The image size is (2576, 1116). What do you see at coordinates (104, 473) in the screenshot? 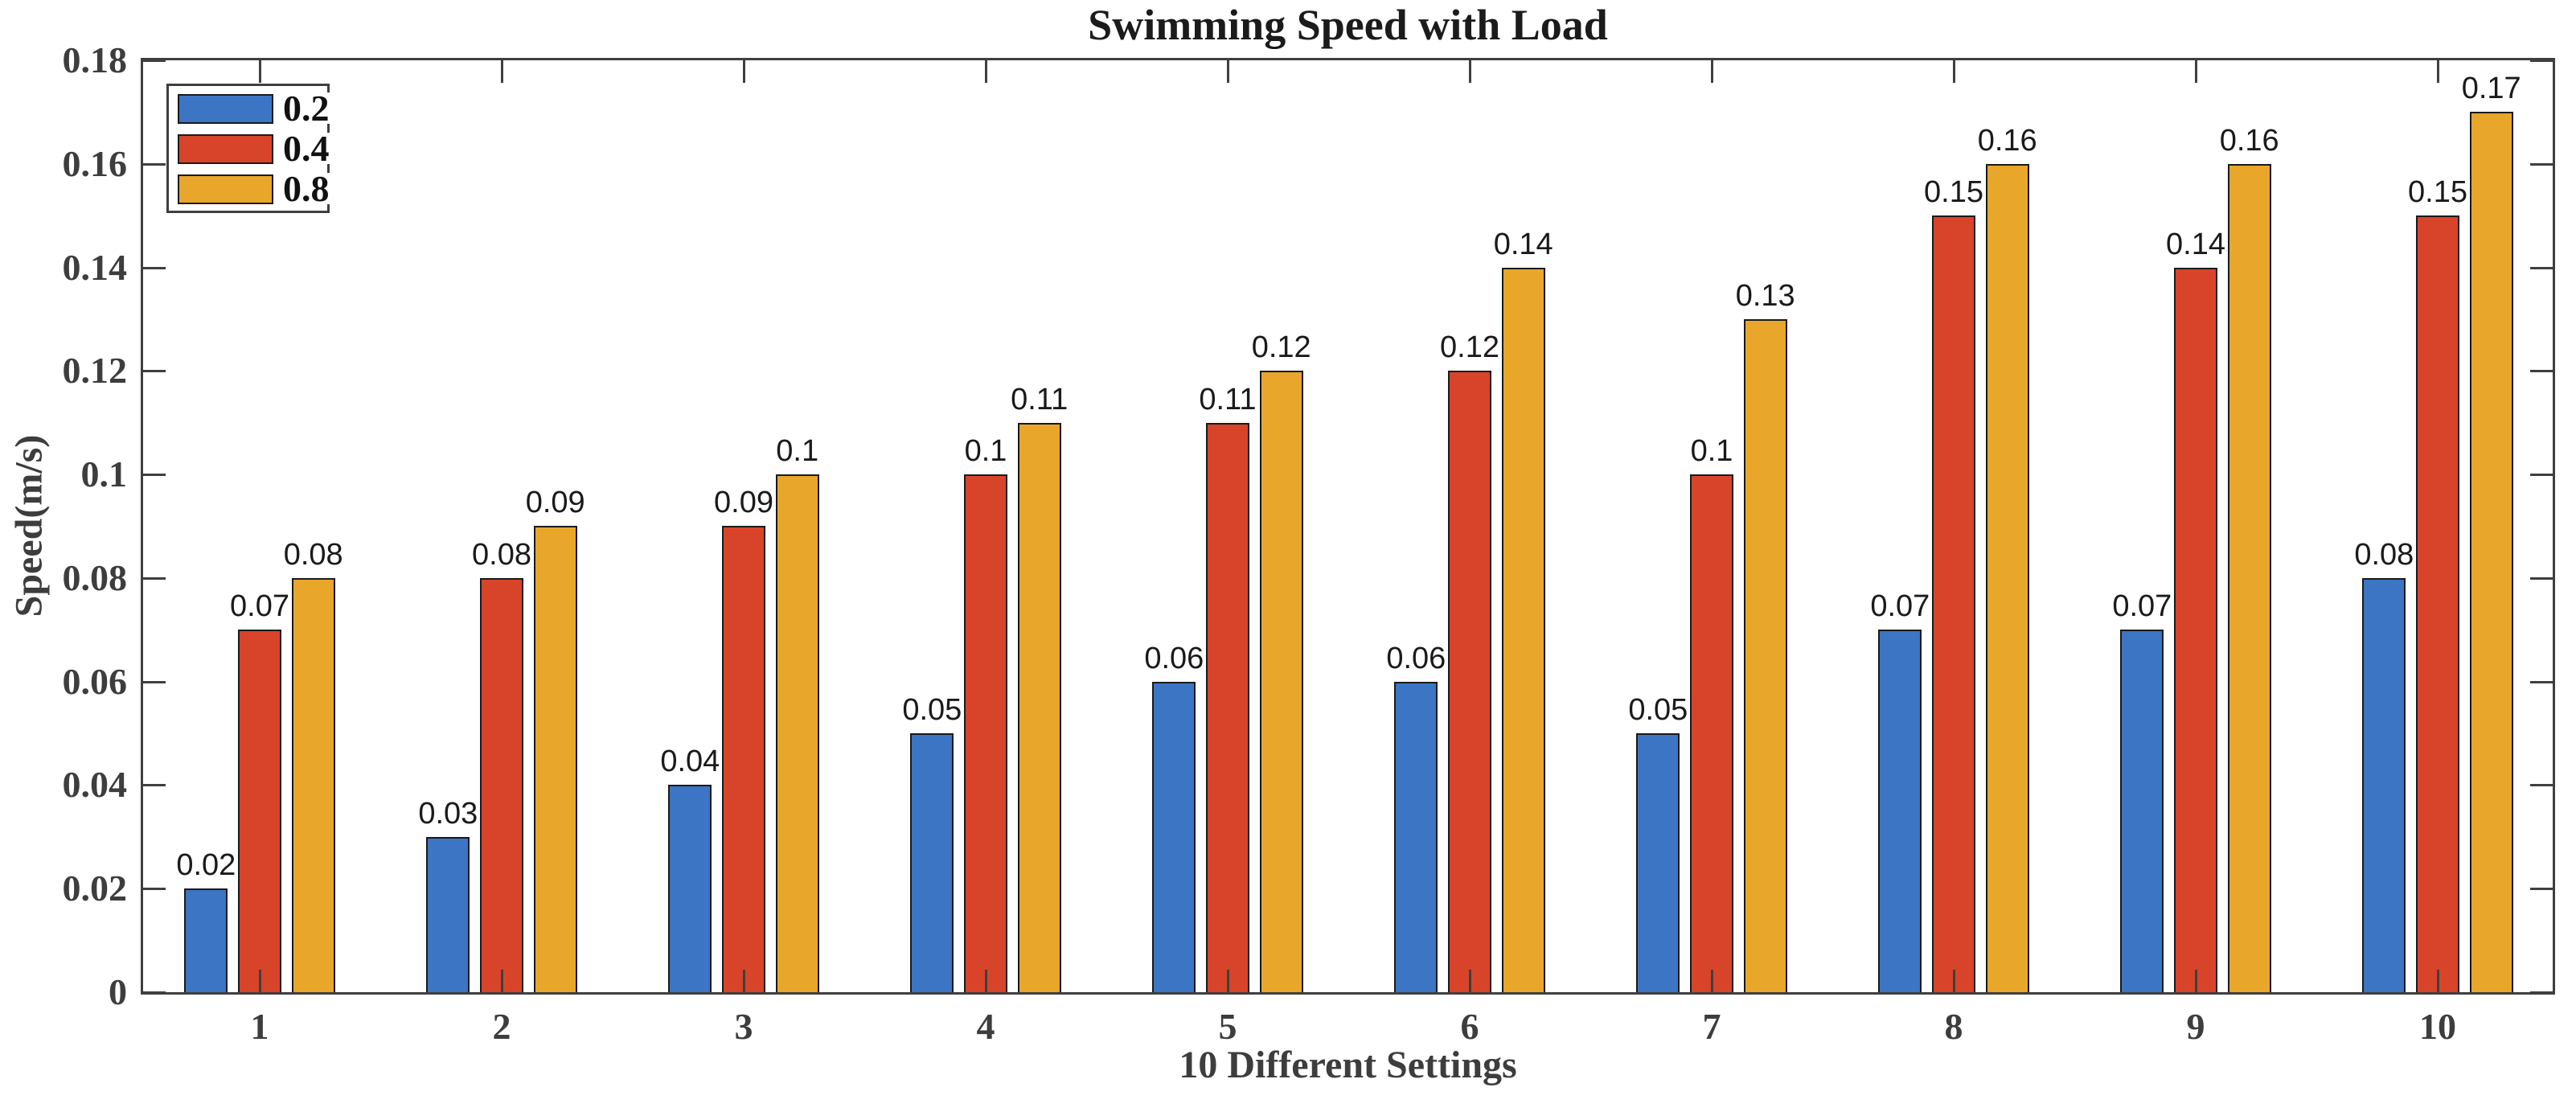
I see `y-tick-label: 0.1` at bounding box center [104, 473].